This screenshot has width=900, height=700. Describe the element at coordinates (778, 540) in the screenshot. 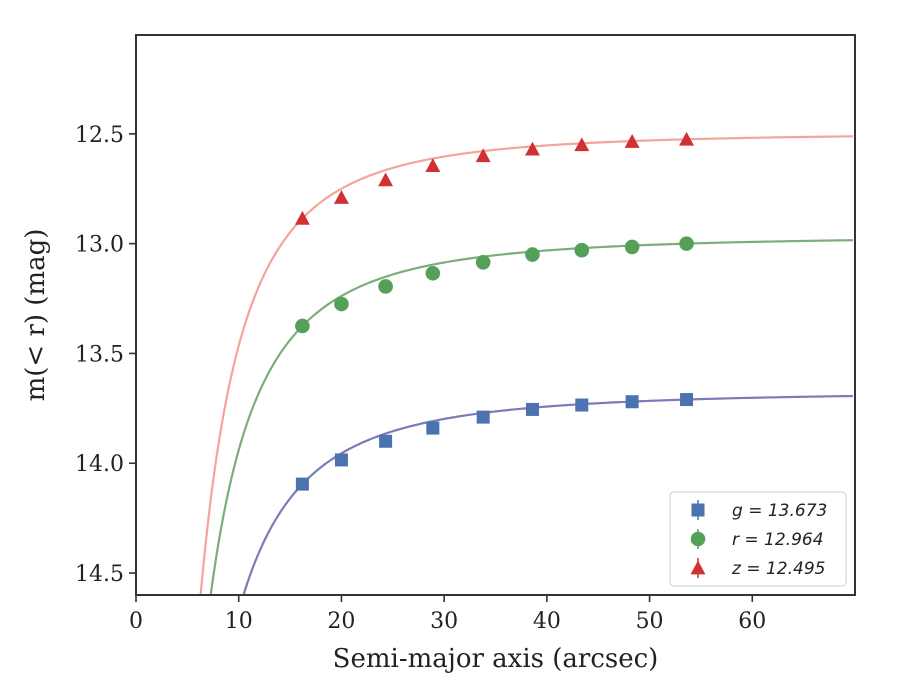

I see `legend-label-r: r = 12.964` at that location.